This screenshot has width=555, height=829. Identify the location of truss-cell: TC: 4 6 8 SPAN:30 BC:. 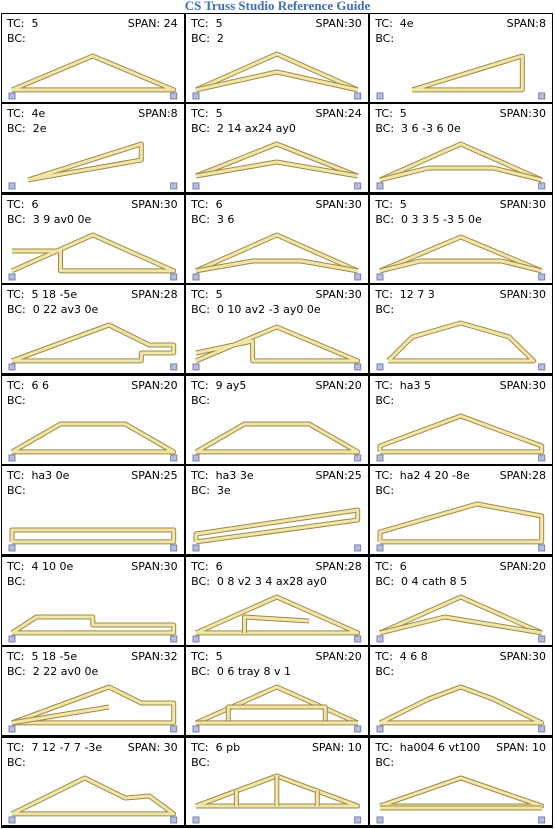
(461, 691).